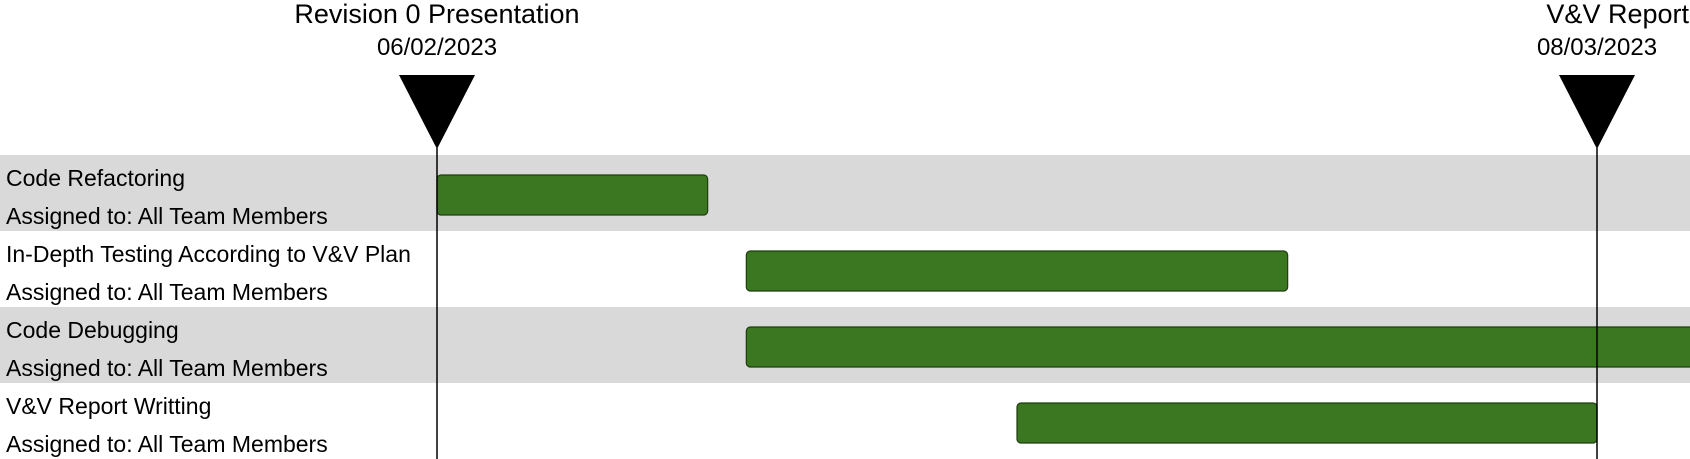 The height and width of the screenshot is (459, 1690). What do you see at coordinates (208, 254) in the screenshot?
I see `task-name: In-Depth Testing According to V&V Plan` at bounding box center [208, 254].